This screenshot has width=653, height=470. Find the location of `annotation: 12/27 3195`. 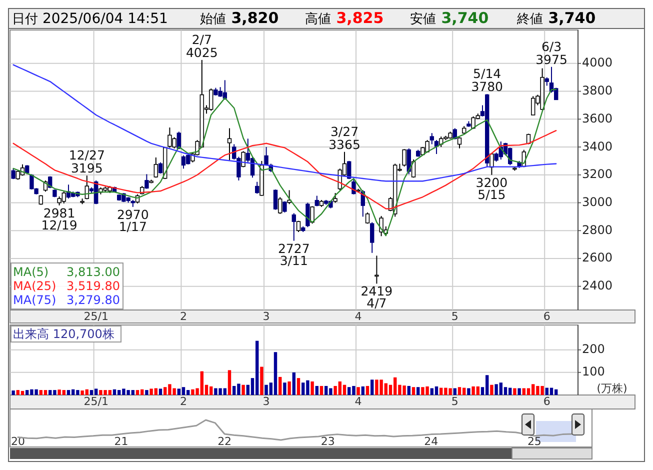

annotation: 12/27 3195 is located at coordinates (86, 162).